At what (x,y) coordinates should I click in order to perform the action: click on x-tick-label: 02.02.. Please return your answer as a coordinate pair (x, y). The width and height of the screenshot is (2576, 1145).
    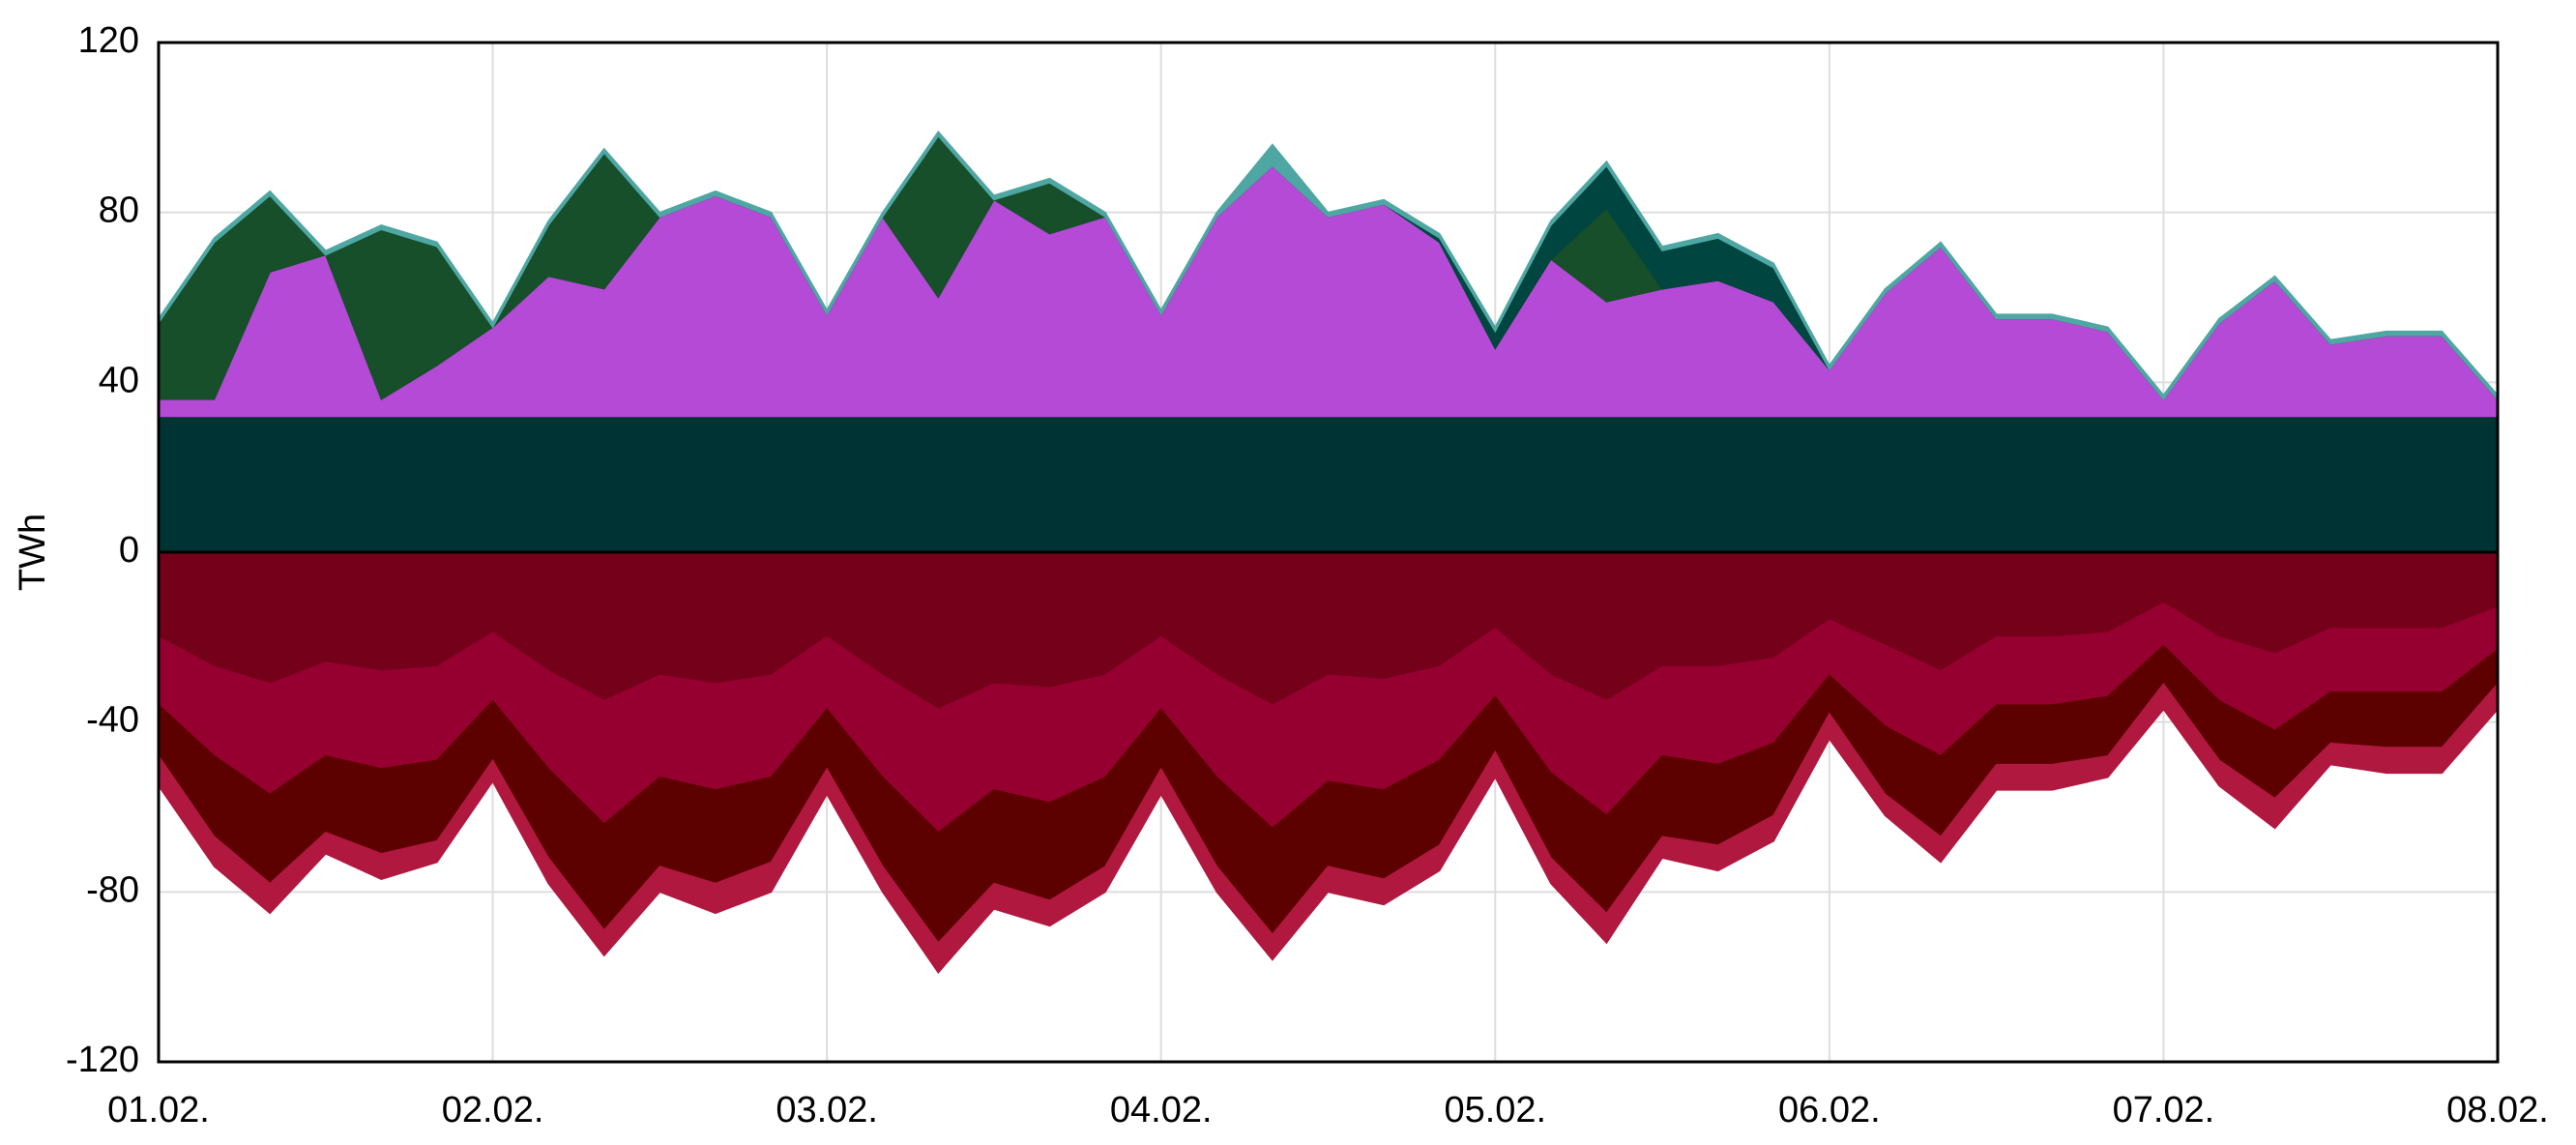
    Looking at the image, I should click on (493, 1110).